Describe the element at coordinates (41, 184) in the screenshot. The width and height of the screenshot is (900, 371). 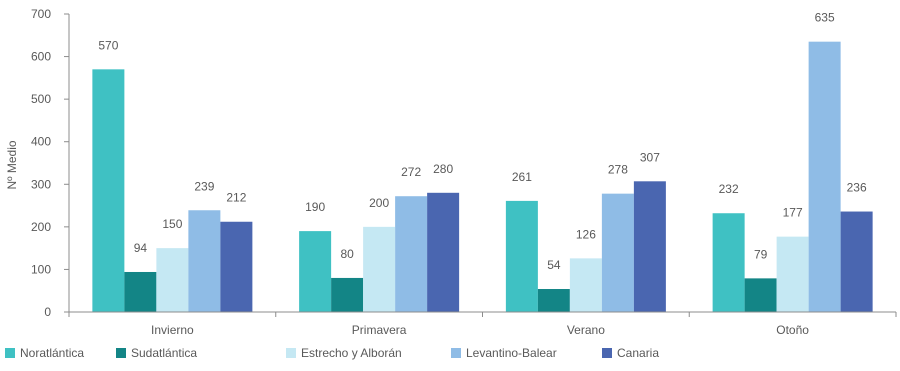
I see `y-tick-label: 300` at that location.